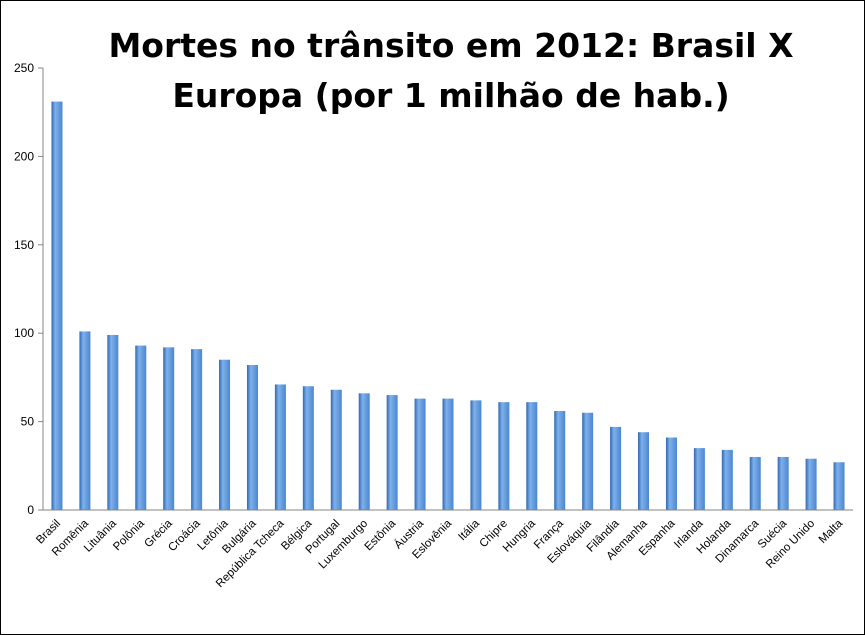  What do you see at coordinates (24, 245) in the screenshot?
I see `y-tick-label-3: 150` at bounding box center [24, 245].